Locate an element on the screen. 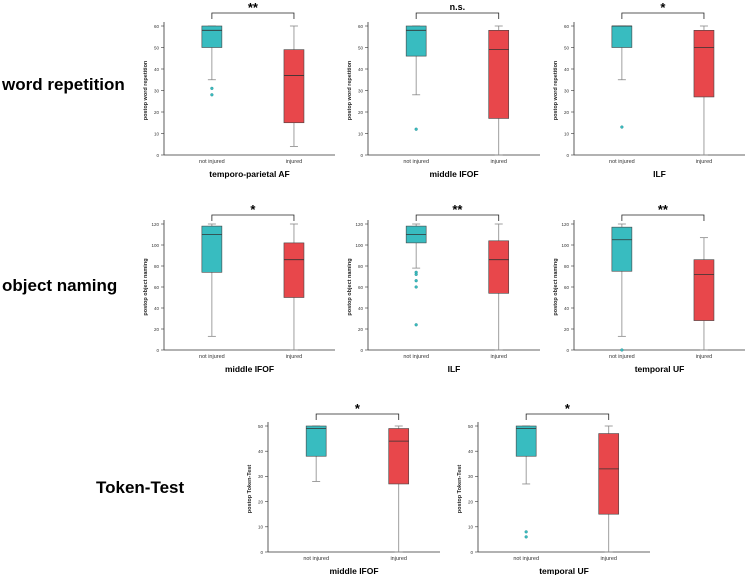  chart-title: temporo-parietal AF is located at coordinates (249, 174).